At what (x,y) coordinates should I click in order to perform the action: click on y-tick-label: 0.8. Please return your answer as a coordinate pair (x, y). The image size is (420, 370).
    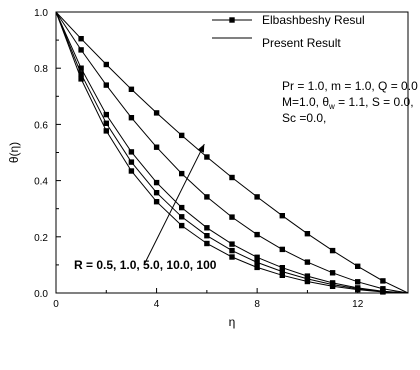
    Looking at the image, I should click on (41, 69).